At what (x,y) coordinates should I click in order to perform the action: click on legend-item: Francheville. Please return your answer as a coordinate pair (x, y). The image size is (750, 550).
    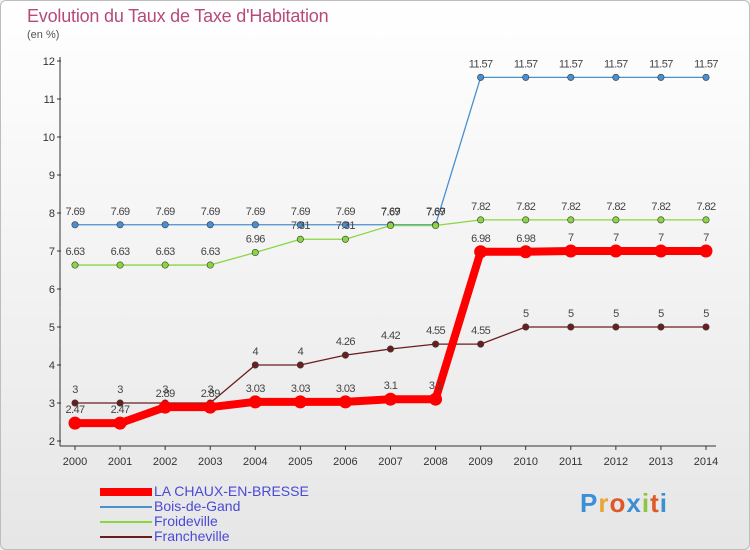
    Looking at the image, I should click on (265, 536).